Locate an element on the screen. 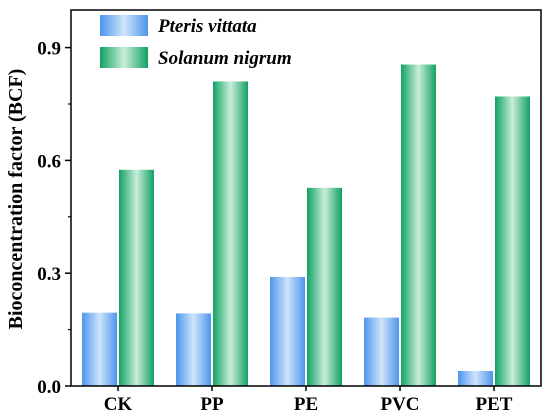 Image resolution: width=550 pixels, height=417 pixels. x-axis-labels: CK PP PE PVC PET is located at coordinates (308, 400).